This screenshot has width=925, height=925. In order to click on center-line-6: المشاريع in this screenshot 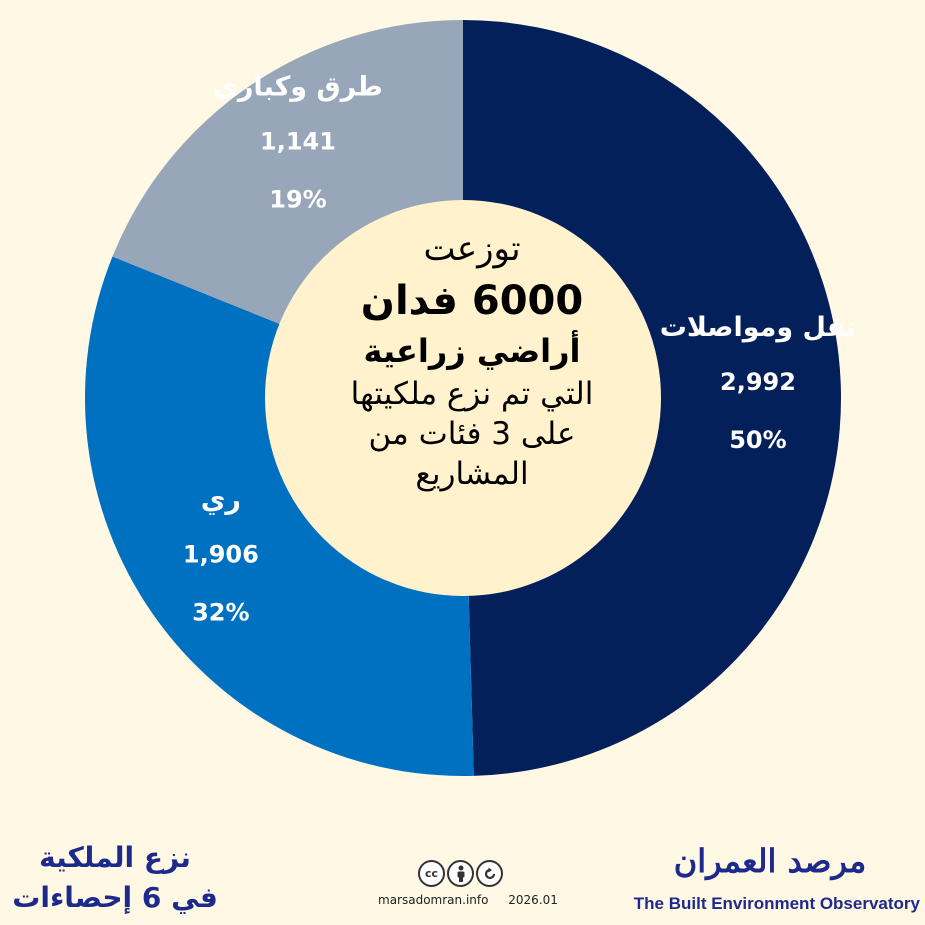, I will do `click(472, 474)`.